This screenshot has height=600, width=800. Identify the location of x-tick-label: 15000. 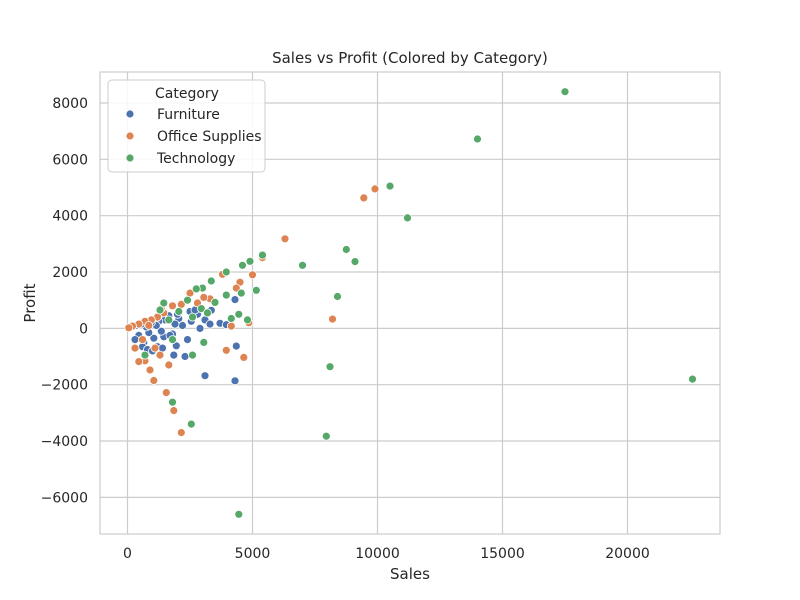
(502, 554).